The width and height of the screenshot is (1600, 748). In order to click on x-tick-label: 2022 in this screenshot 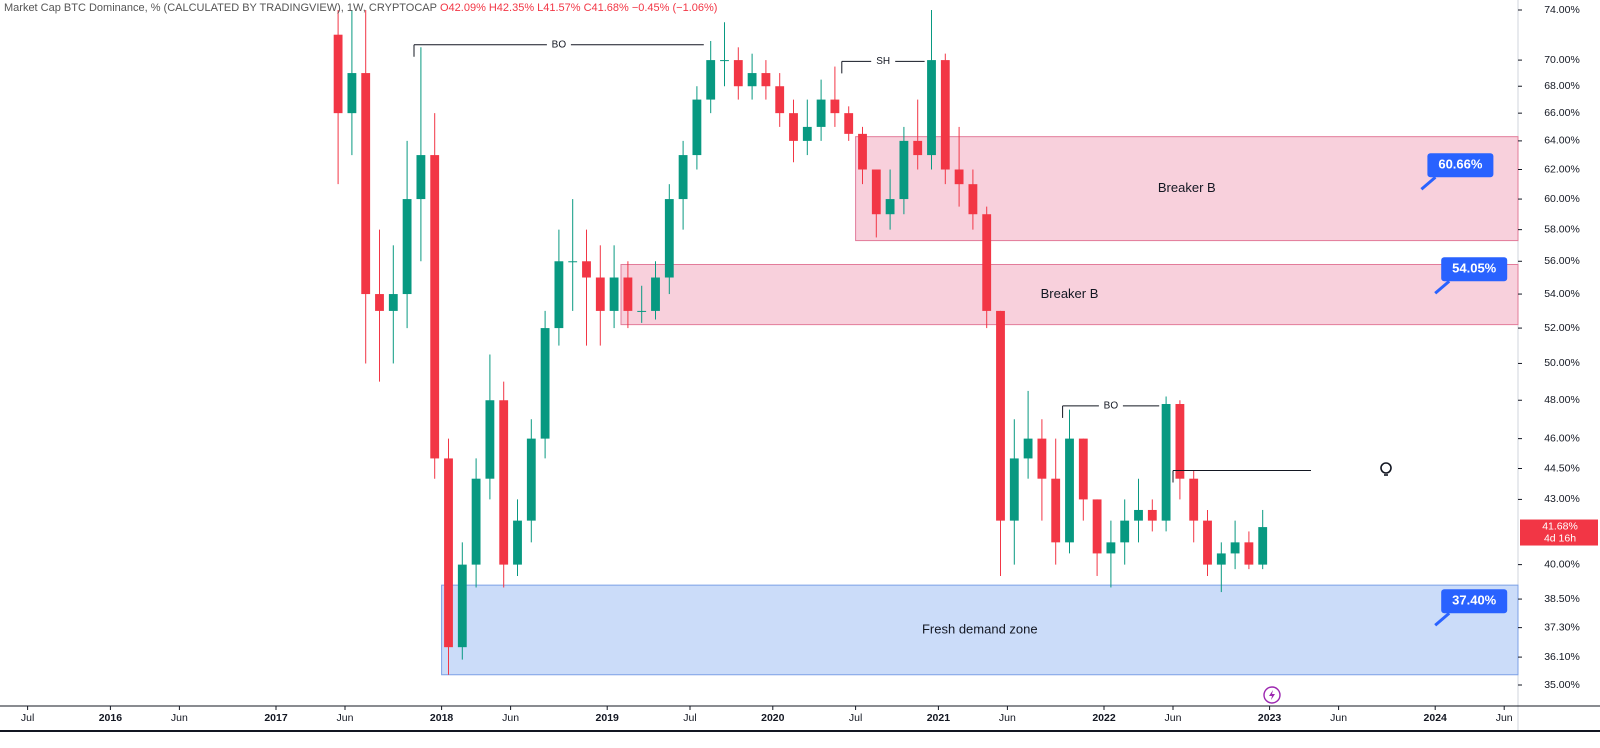, I will do `click(1104, 718)`.